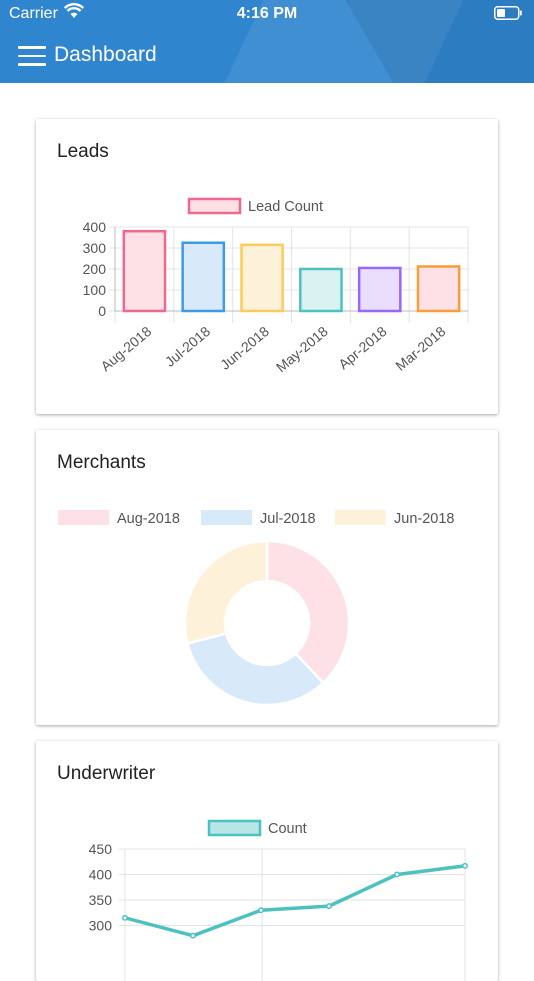  I want to click on y-tick-label: 0, so click(102, 311).